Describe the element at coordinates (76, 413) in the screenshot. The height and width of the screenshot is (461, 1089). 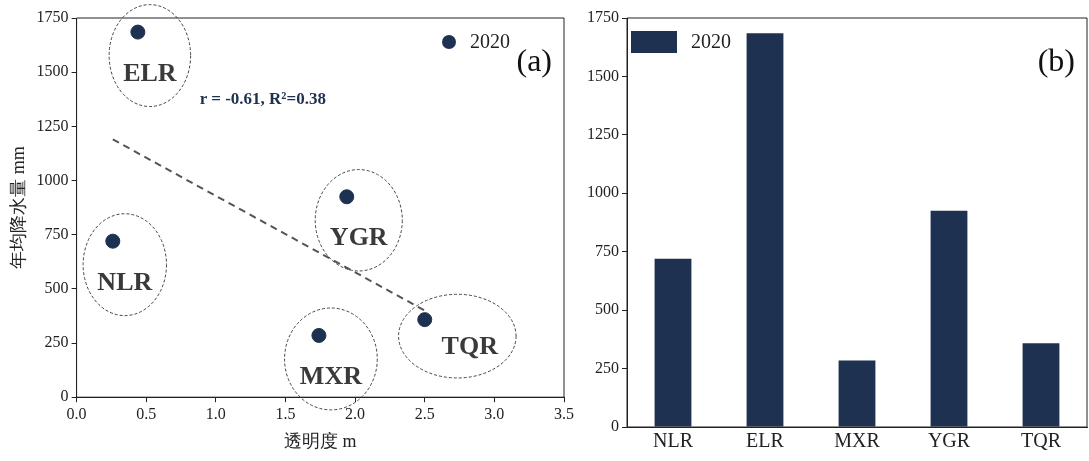
I see `x-tick-label: 0.0` at that location.